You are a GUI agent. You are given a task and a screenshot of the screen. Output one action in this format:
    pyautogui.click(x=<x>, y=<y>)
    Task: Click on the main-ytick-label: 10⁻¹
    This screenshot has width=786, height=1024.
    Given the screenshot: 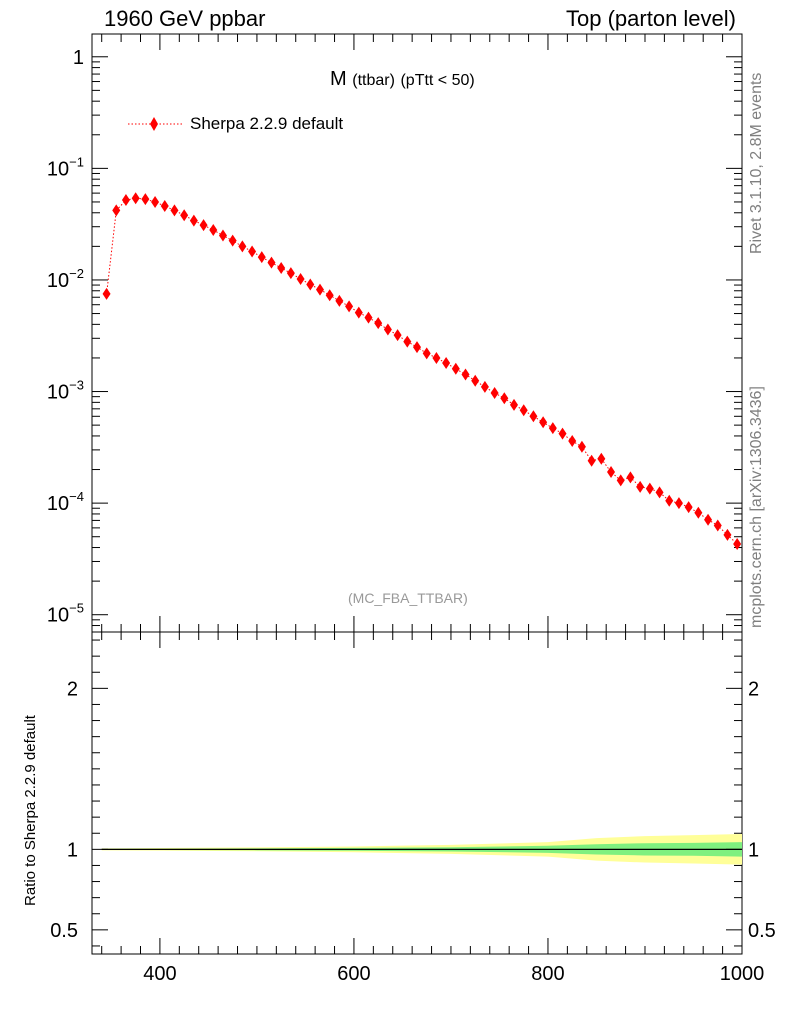 What is the action you would take?
    pyautogui.click(x=65, y=167)
    